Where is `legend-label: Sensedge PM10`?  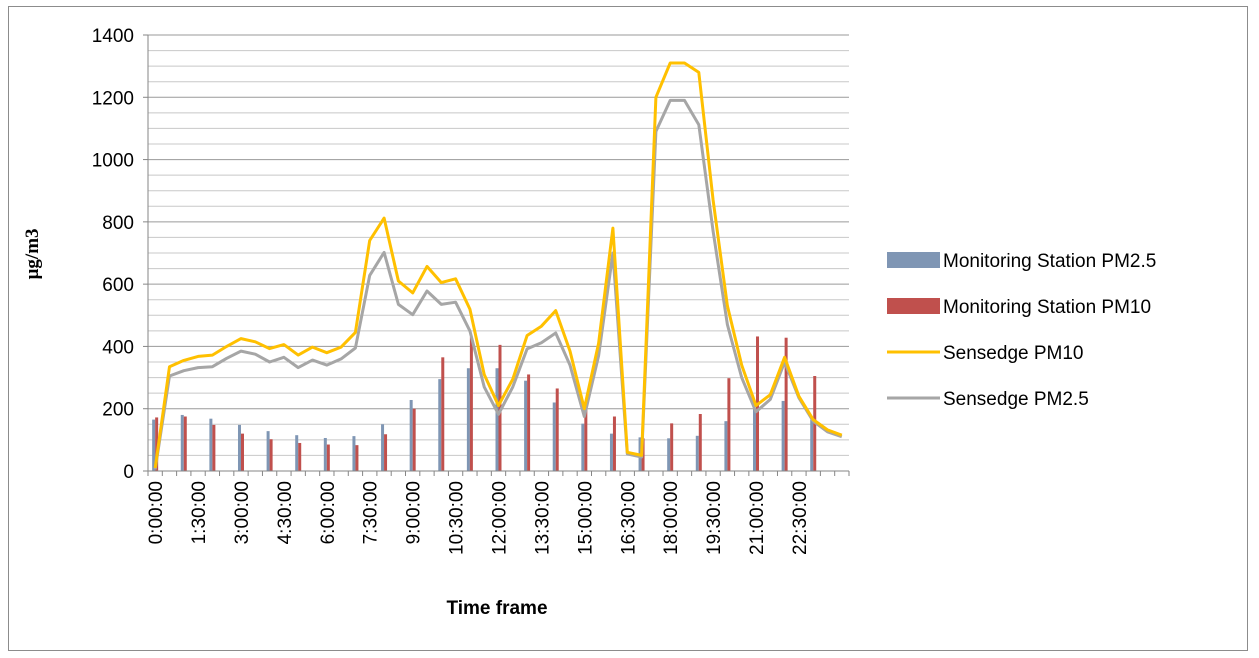 legend-label: Sensedge PM10 is located at coordinates (1013, 353).